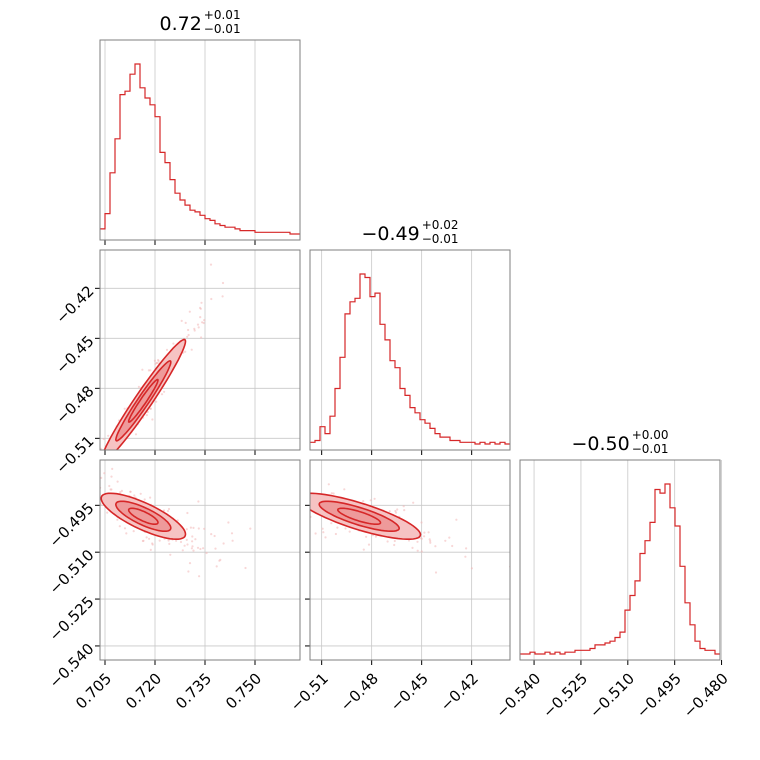 The width and height of the screenshot is (760, 760). What do you see at coordinates (72, 572) in the screenshot?
I see `ytick-label-param-2: −0.510` at bounding box center [72, 572].